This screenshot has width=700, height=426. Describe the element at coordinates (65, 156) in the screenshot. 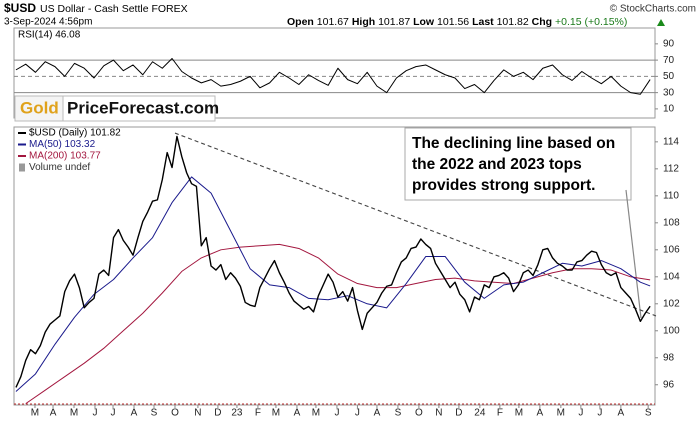

I see `legend-label: MA(200) 103.77` at that location.